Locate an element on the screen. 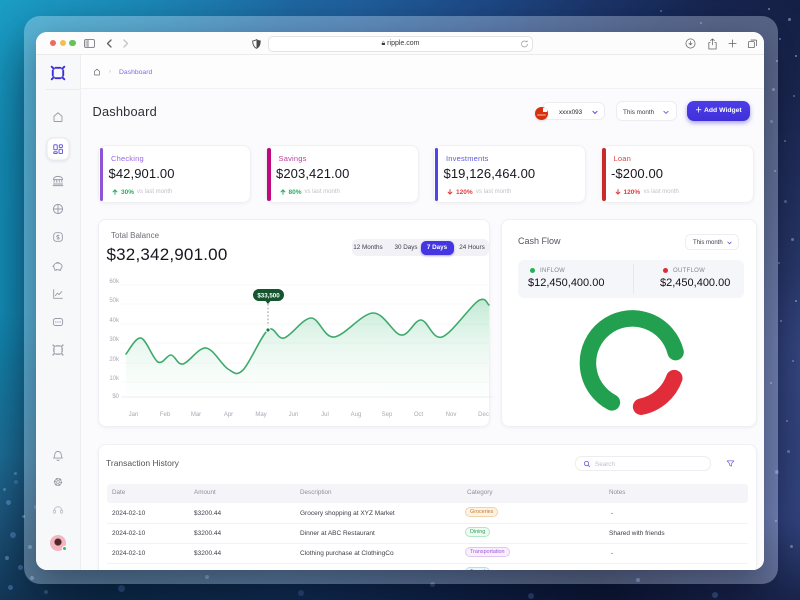  svg-text: $33,500 is located at coordinates (268, 296).